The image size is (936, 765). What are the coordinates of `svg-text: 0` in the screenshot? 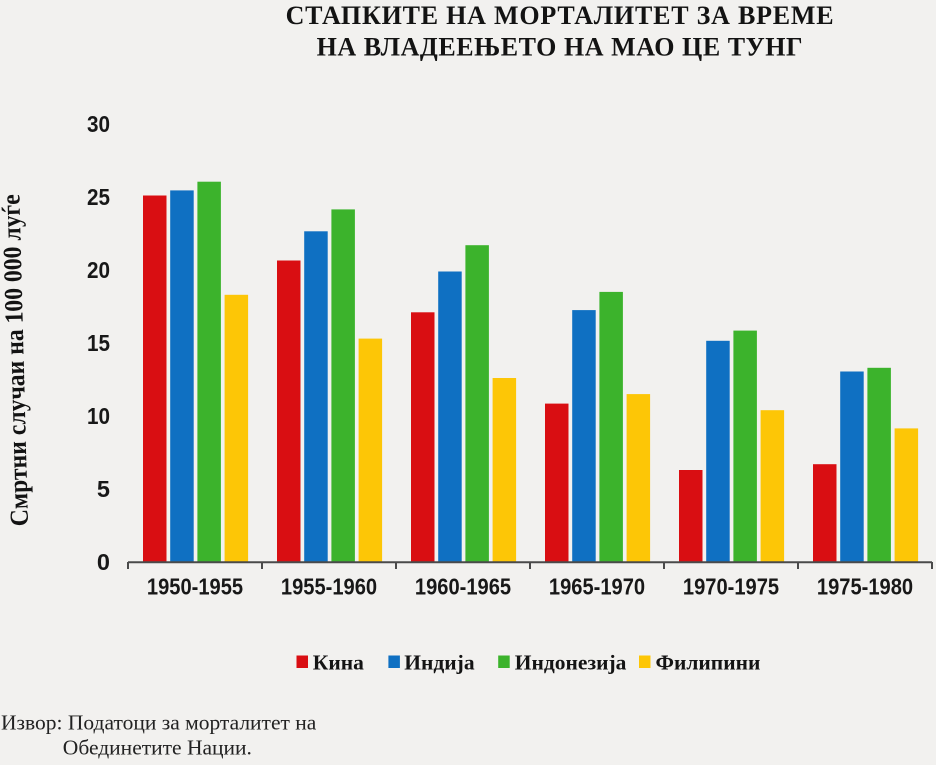 It's located at (103, 562).